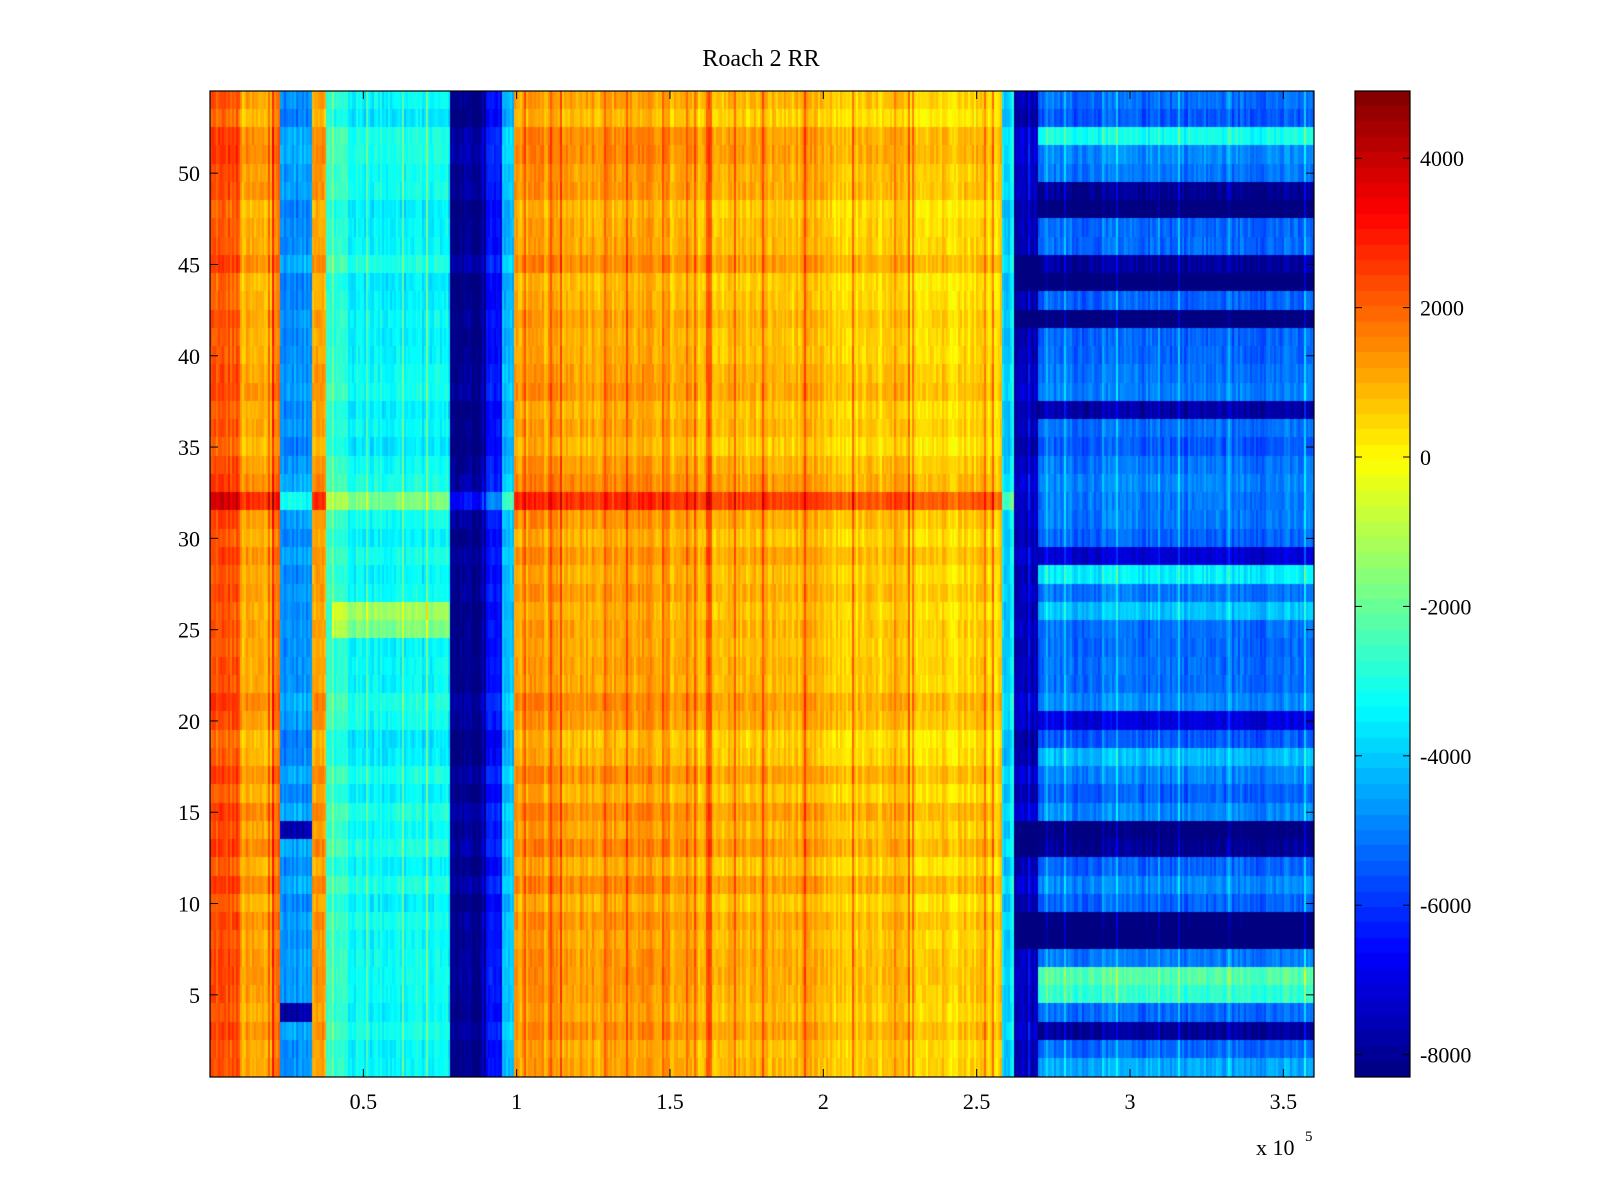 The image size is (1600, 1200). I want to click on y-tick-label: 40, so click(189, 356).